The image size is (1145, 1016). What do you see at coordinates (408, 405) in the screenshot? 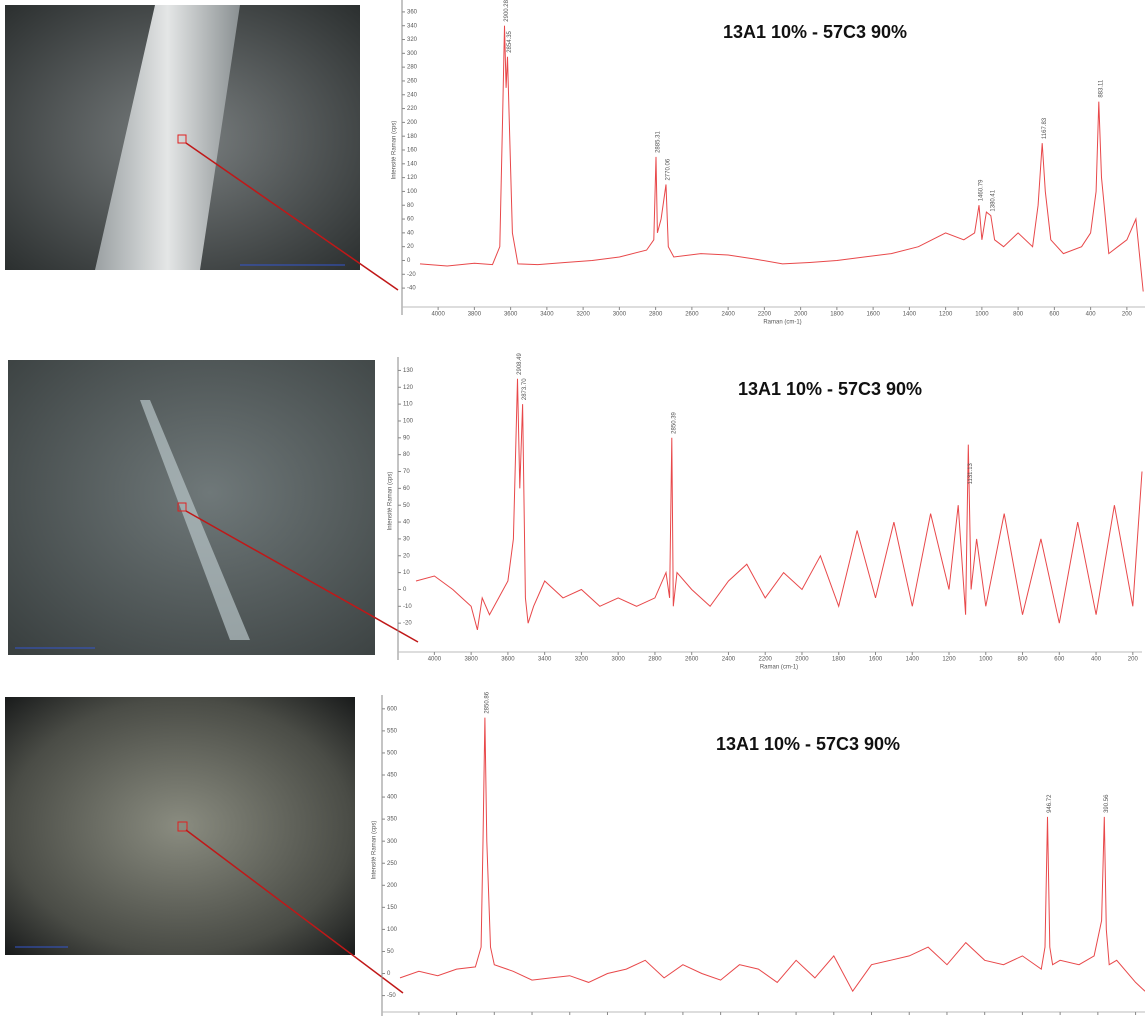
I see `y-tick-label: 110` at bounding box center [408, 405].